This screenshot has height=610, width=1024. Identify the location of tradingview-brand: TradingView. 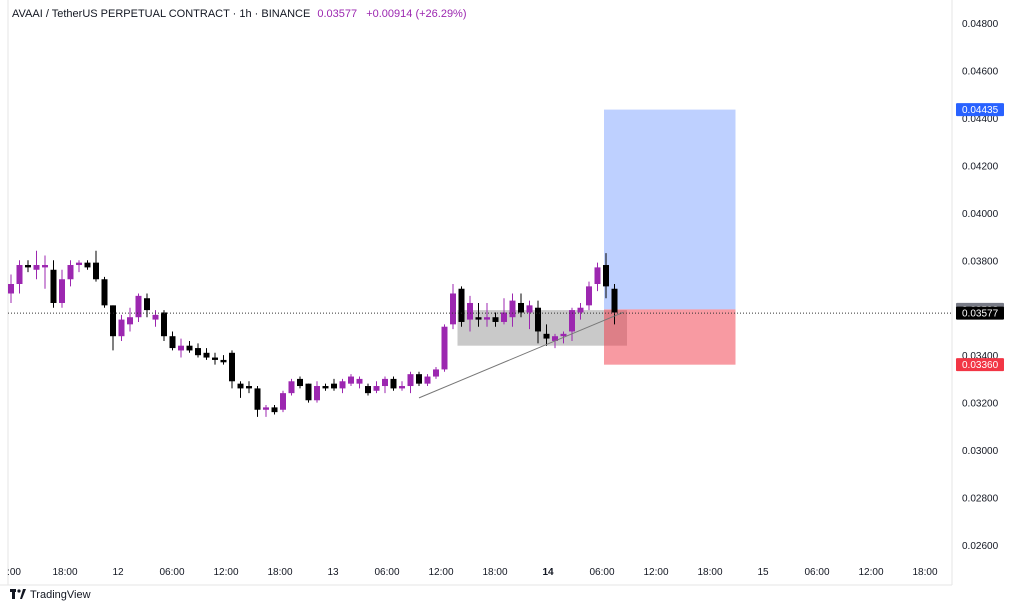
(50, 595).